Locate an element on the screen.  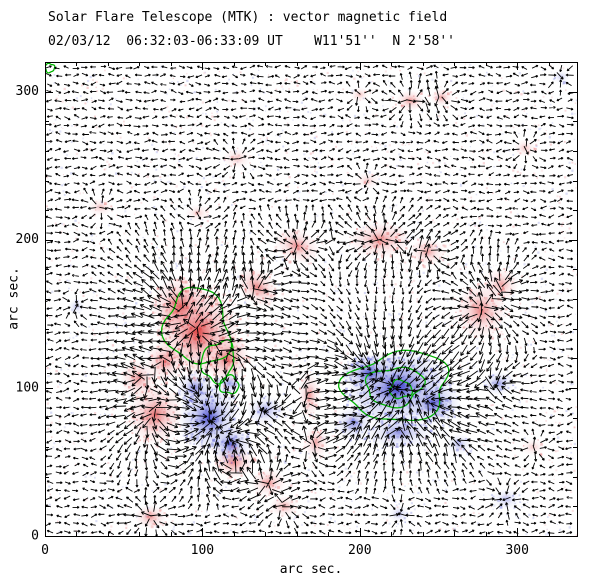
y-axis-label: arc sec. is located at coordinates (14, 298).